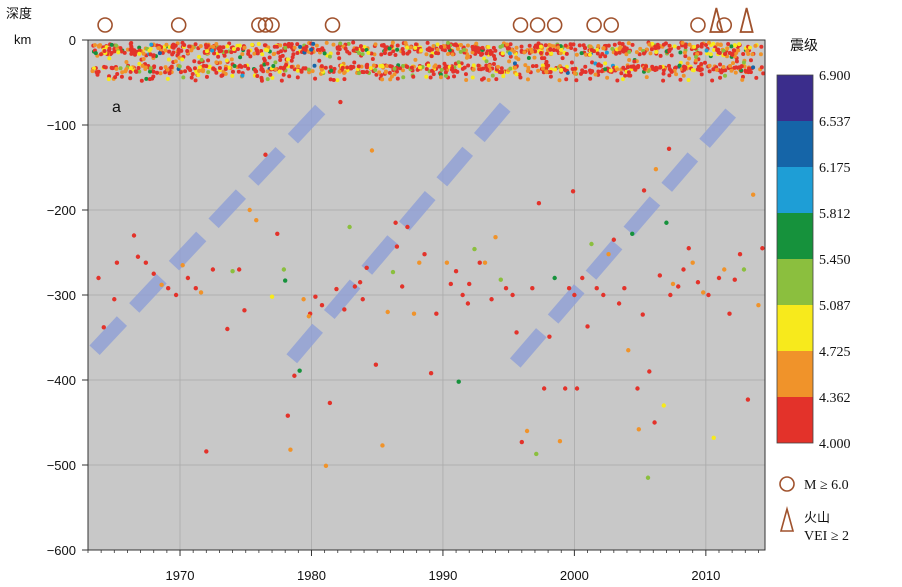  What do you see at coordinates (425, 20) in the screenshot?
I see `top-markers` at bounding box center [425, 20].